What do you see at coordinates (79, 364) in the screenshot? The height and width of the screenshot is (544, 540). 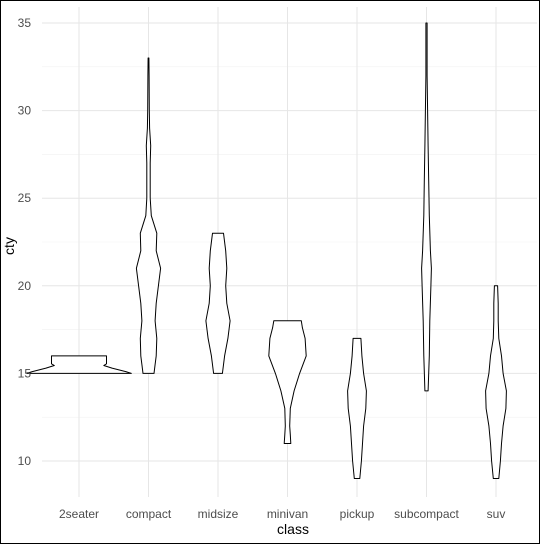 I see `violin-2seater` at bounding box center [79, 364].